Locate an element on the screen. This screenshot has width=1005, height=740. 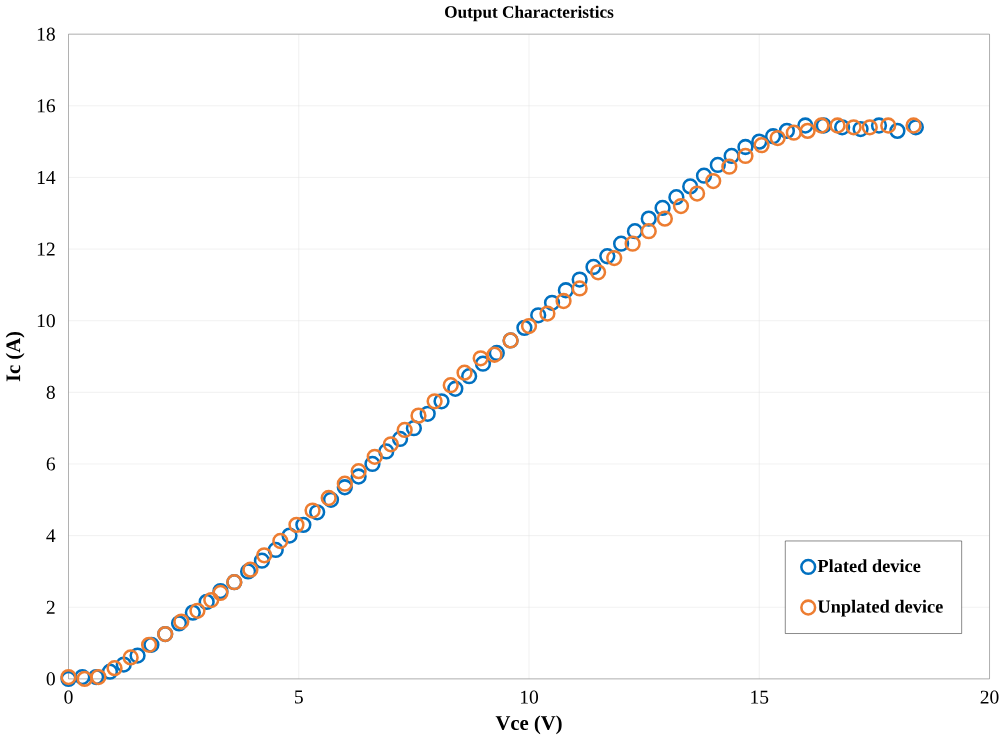
x-axis-title: Vce (V) is located at coordinates (528, 725).